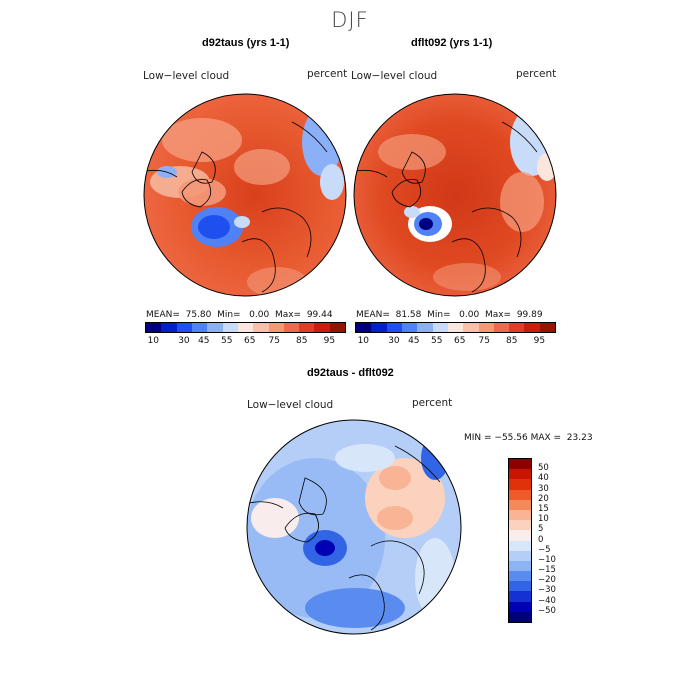 This screenshot has width=700, height=700. What do you see at coordinates (528, 438) in the screenshot?
I see `diff-panel-stats: MIN = −55.56 MAX = 23.23` at bounding box center [528, 438].